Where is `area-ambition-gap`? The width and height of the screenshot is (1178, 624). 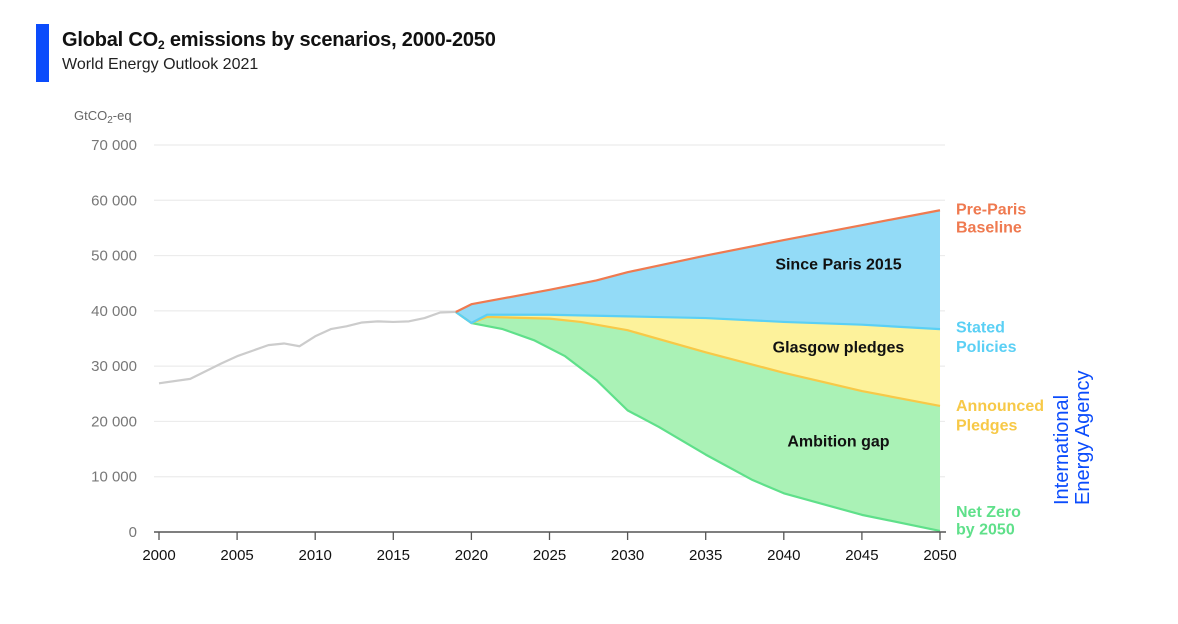 area-ambition-gap is located at coordinates (697, 421).